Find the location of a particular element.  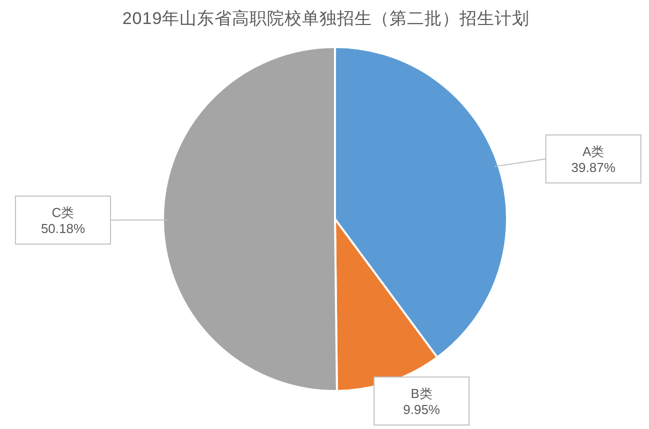

slice-label: C类 is located at coordinates (63, 212).